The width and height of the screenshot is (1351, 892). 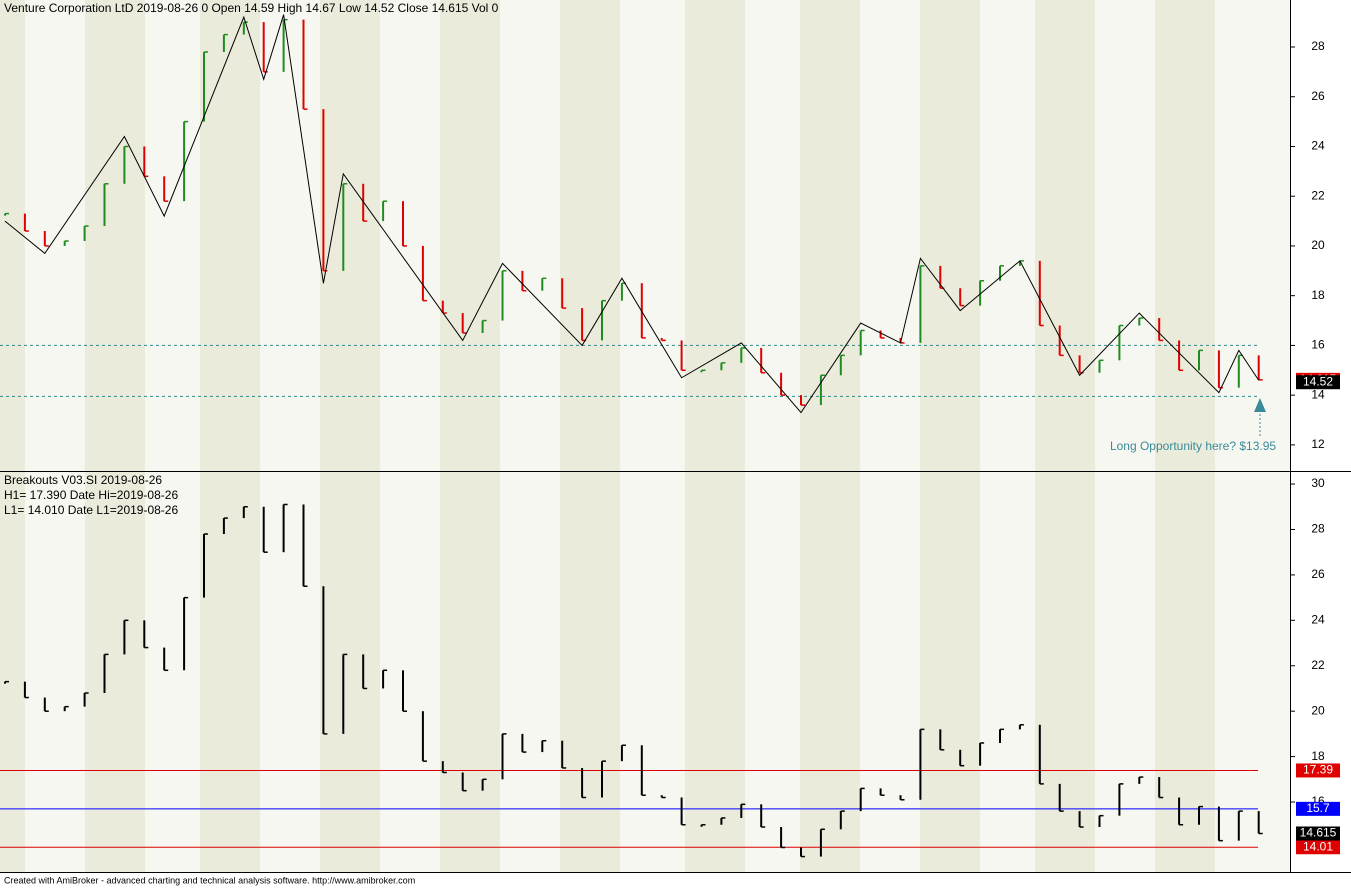 I want to click on level-label: 14.01, so click(x=1318, y=846).